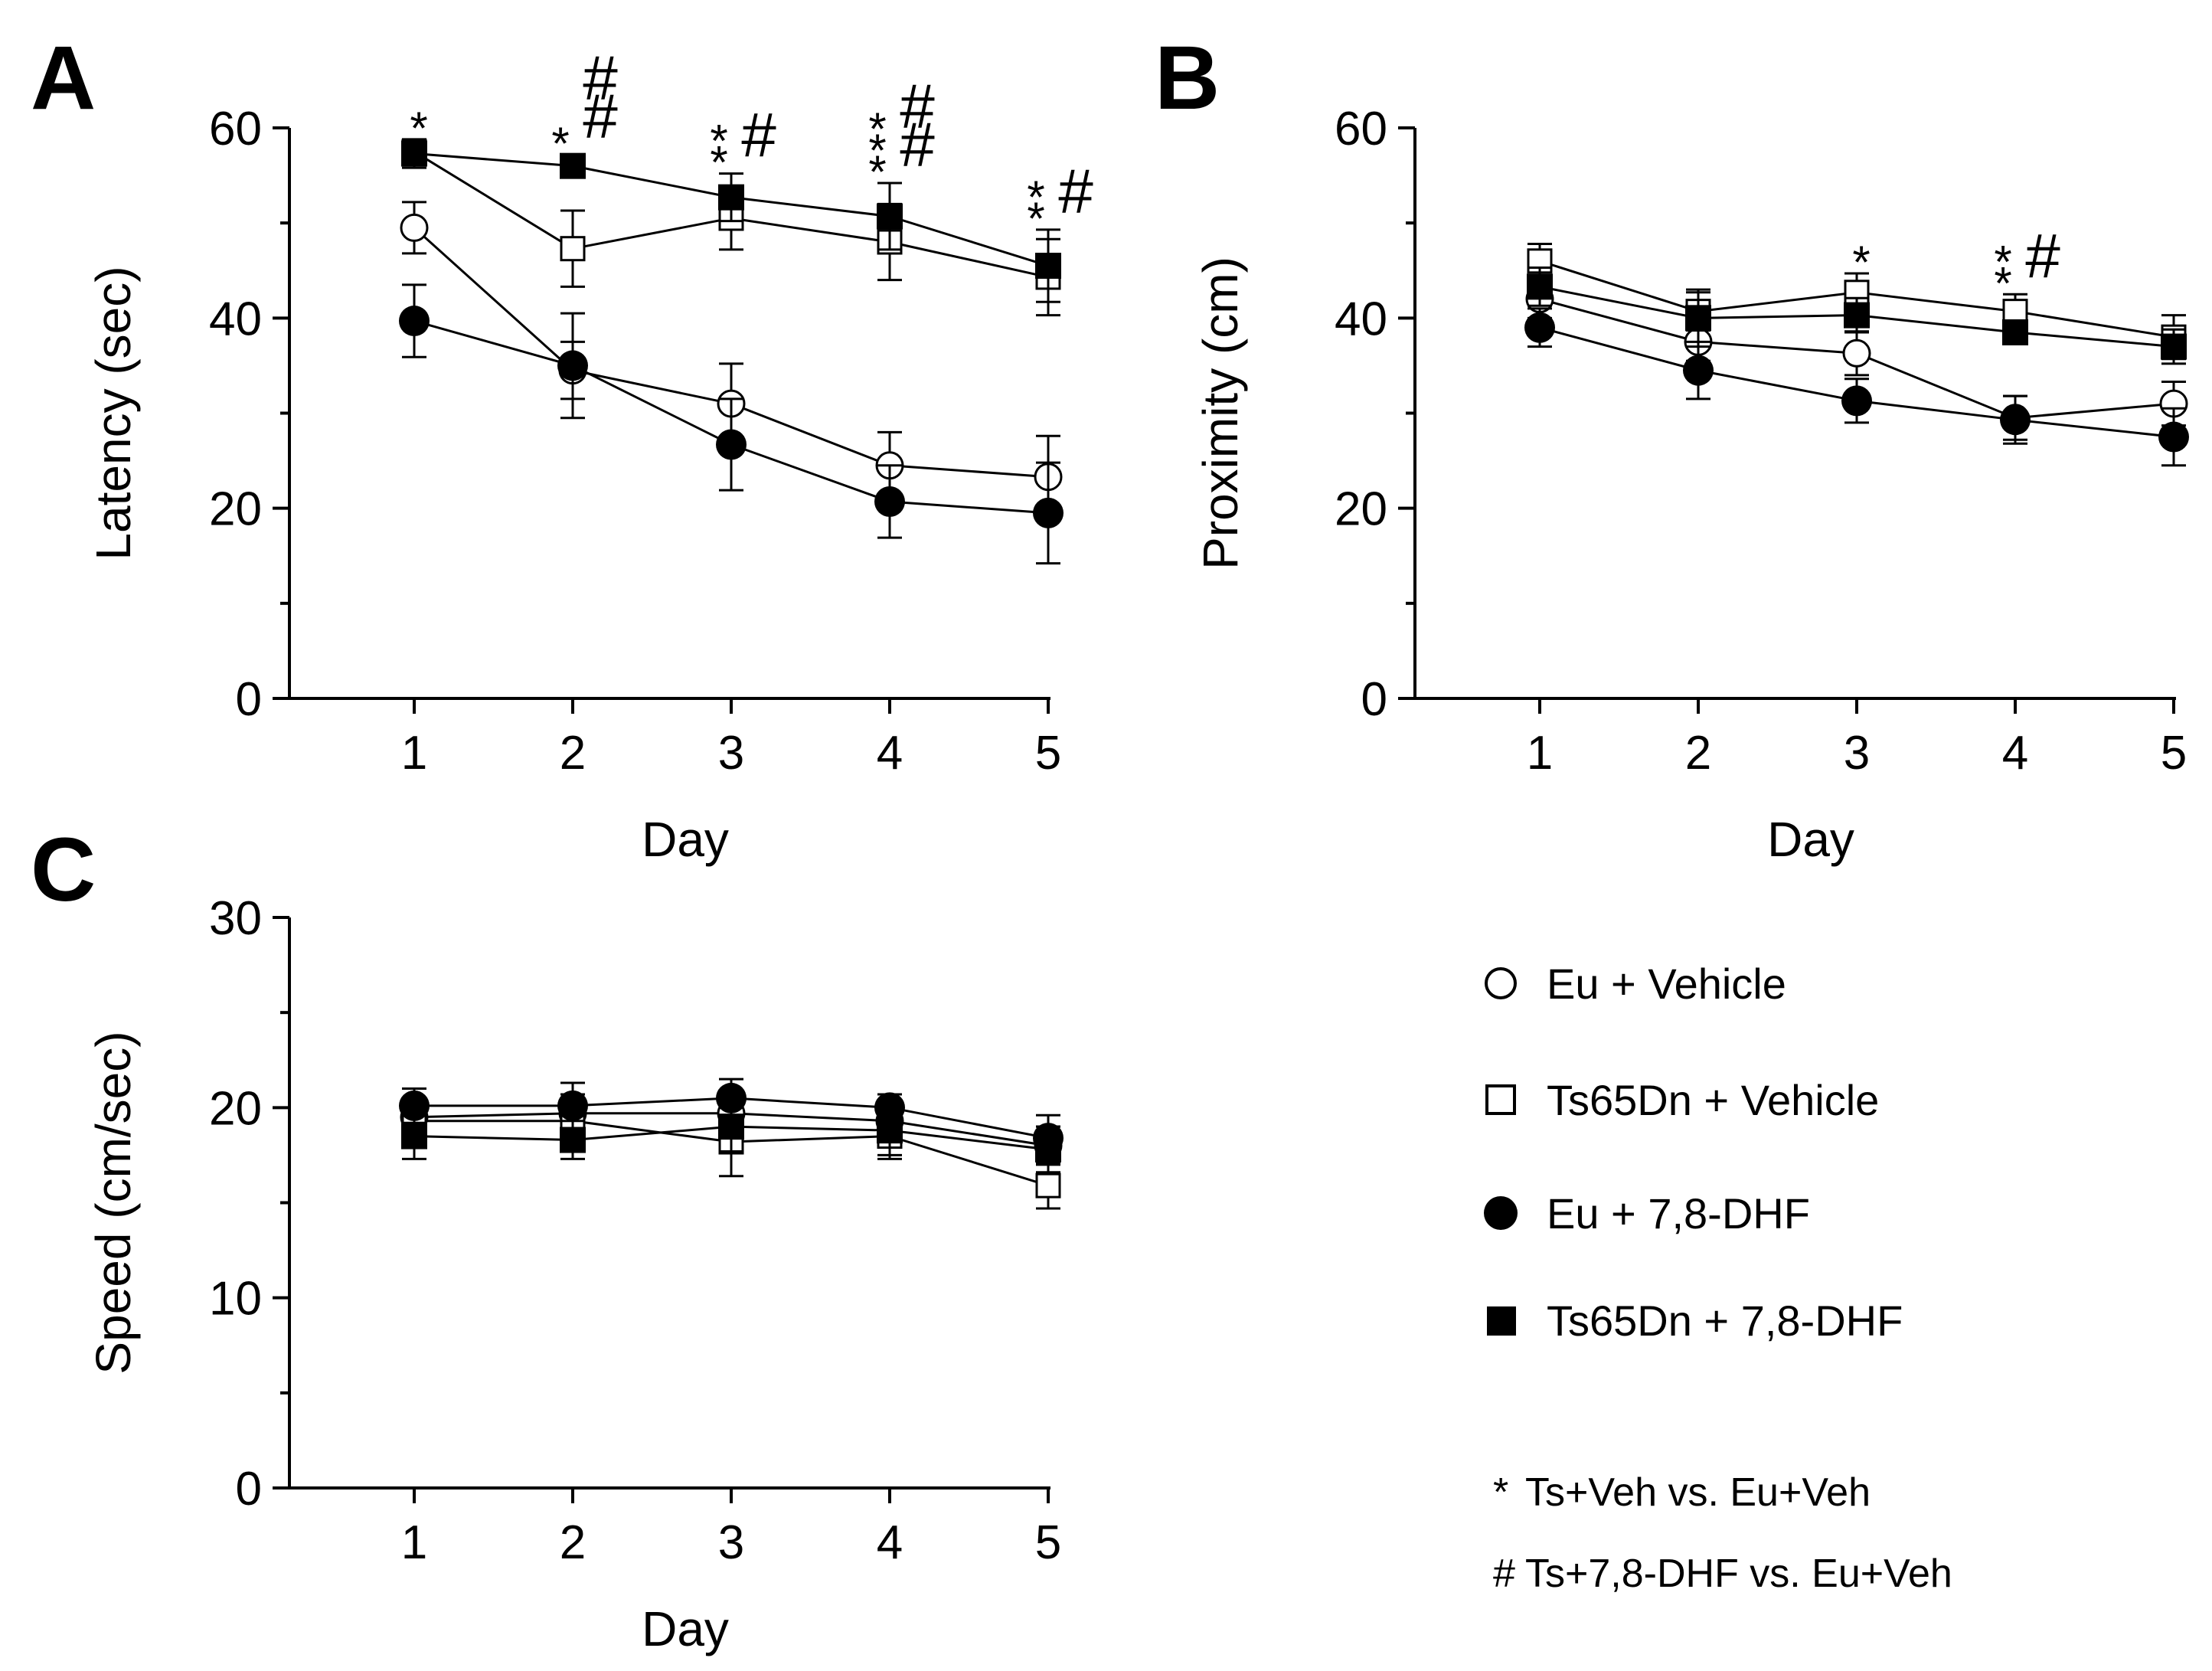  What do you see at coordinates (63, 78) in the screenshot?
I see `panel-label-a: A` at bounding box center [63, 78].